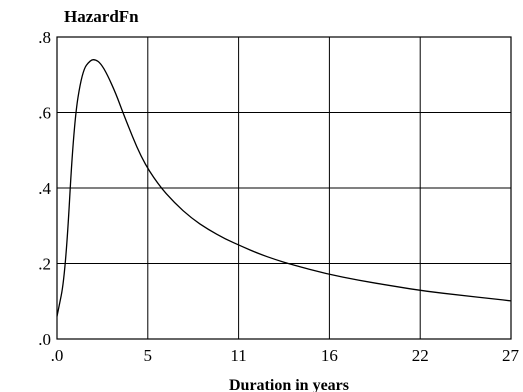 The height and width of the screenshot is (392, 523). What do you see at coordinates (238, 355) in the screenshot?
I see `x-tick-label: 11` at bounding box center [238, 355].